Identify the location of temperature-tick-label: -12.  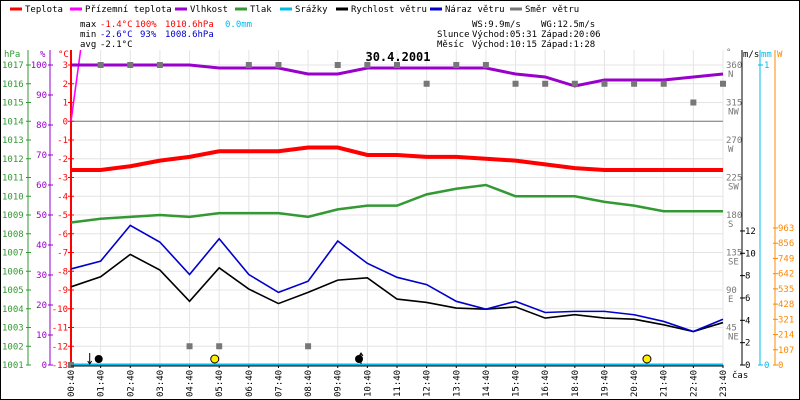
(60, 347).